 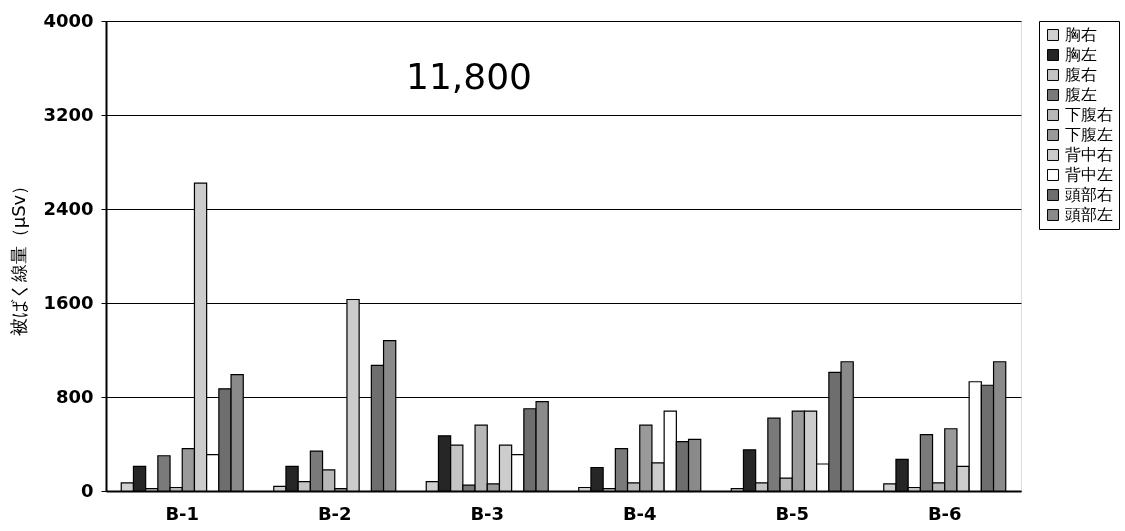 I want to click on y-tick-label: 800, so click(x=74, y=396).